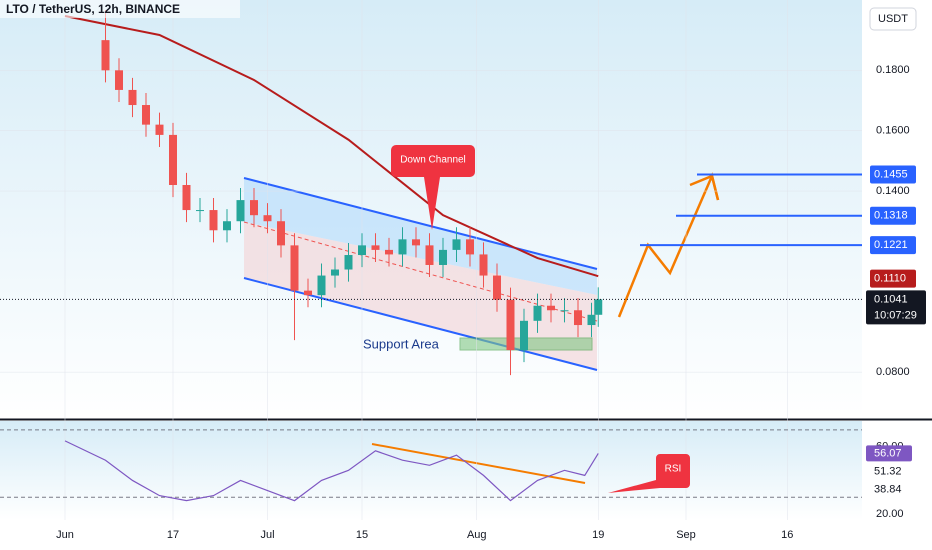 The width and height of the screenshot is (932, 550). I want to click on y-tick-label: 0.1800, so click(893, 70).